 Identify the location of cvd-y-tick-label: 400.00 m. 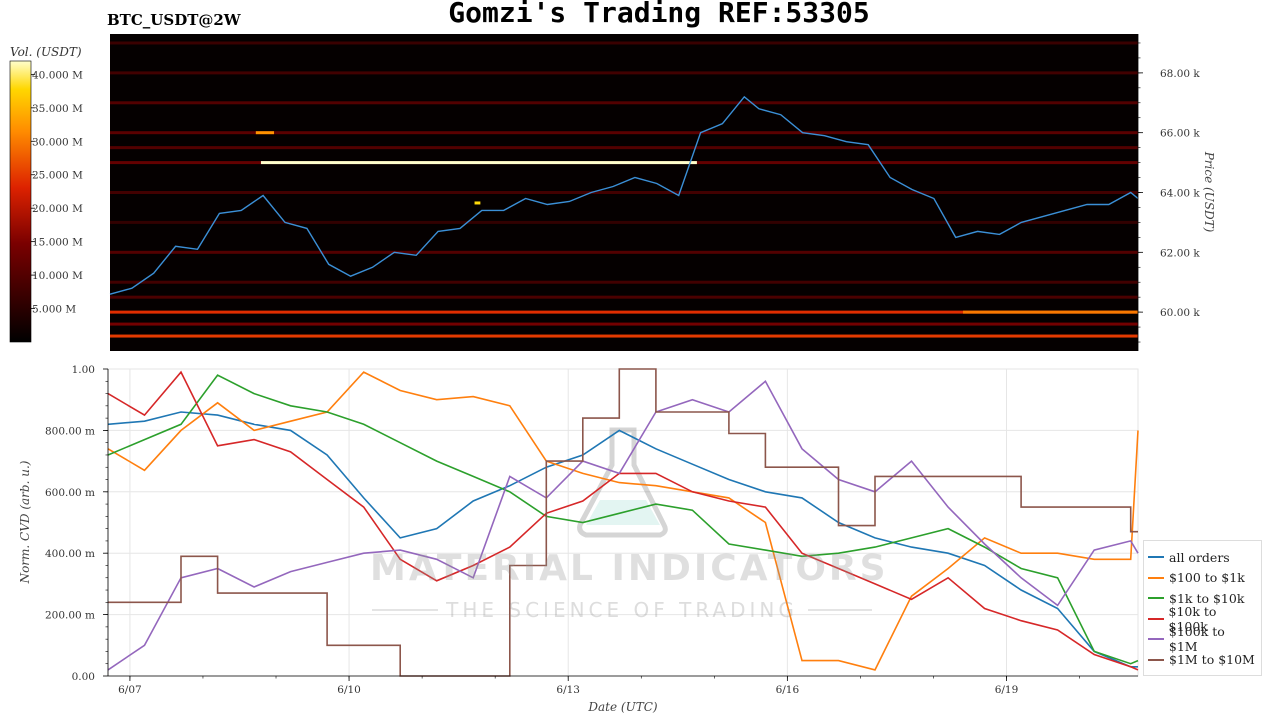
(70, 554).